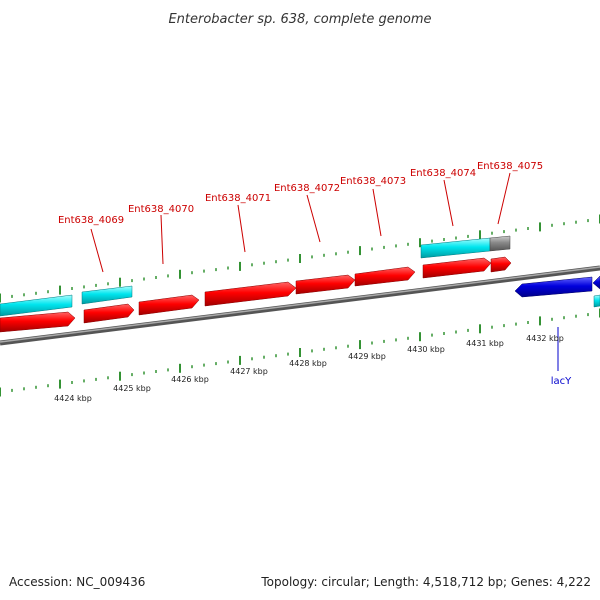 The width and height of the screenshot is (600, 600). Describe the element at coordinates (249, 371) in the screenshot. I see `kbp-label: 4427 kbp` at that location.